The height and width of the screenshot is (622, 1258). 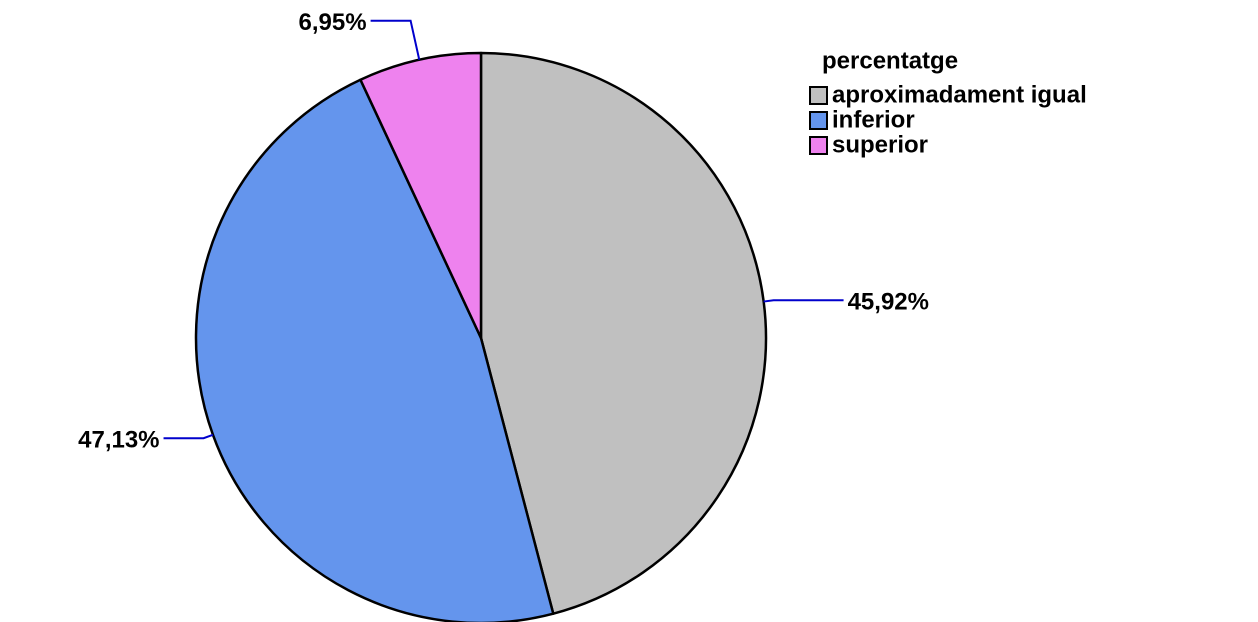 I want to click on legend-label: aproximadament igual, so click(x=959, y=94).